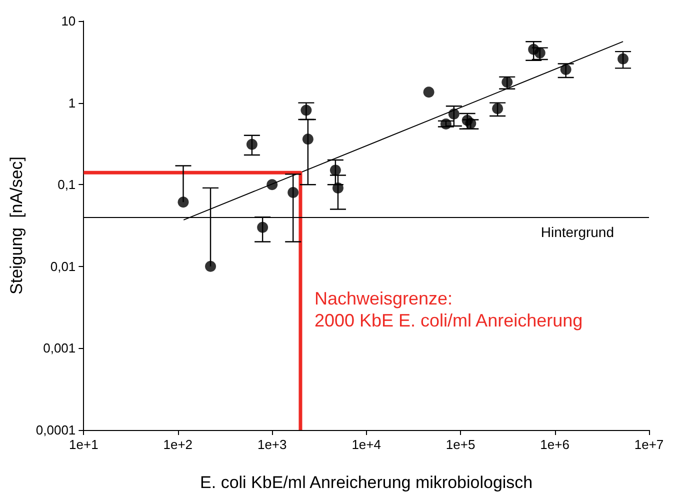 This screenshot has height=501, width=691. Describe the element at coordinates (68, 21) in the screenshot. I see `y-tick-label: 10` at that location.